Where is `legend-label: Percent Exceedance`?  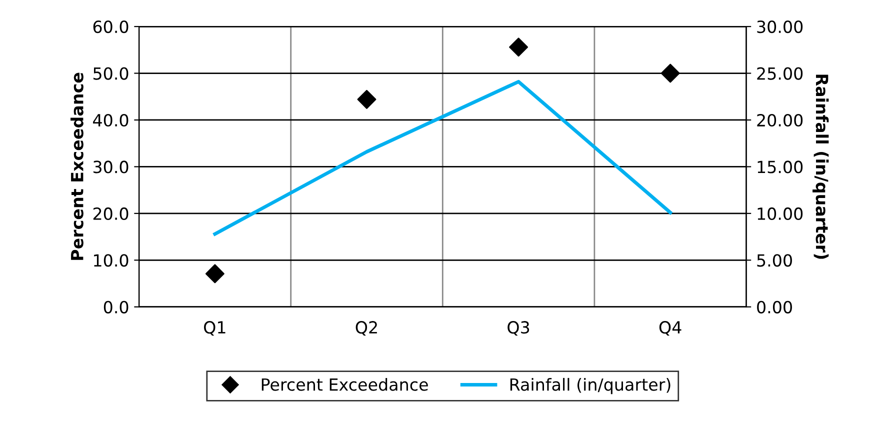
legend-label: Percent Exceedance is located at coordinates (345, 384).